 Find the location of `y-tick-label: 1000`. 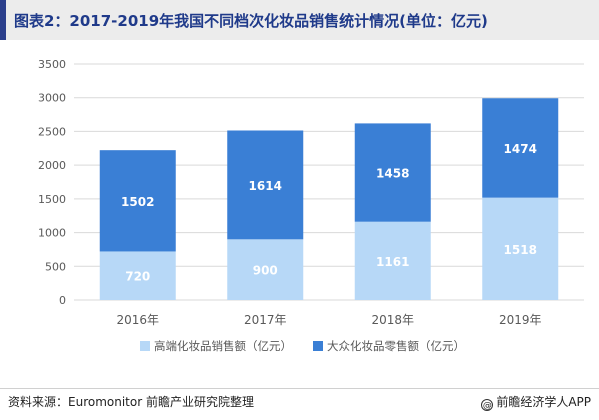

y-tick-label: 1000 is located at coordinates (52, 233).